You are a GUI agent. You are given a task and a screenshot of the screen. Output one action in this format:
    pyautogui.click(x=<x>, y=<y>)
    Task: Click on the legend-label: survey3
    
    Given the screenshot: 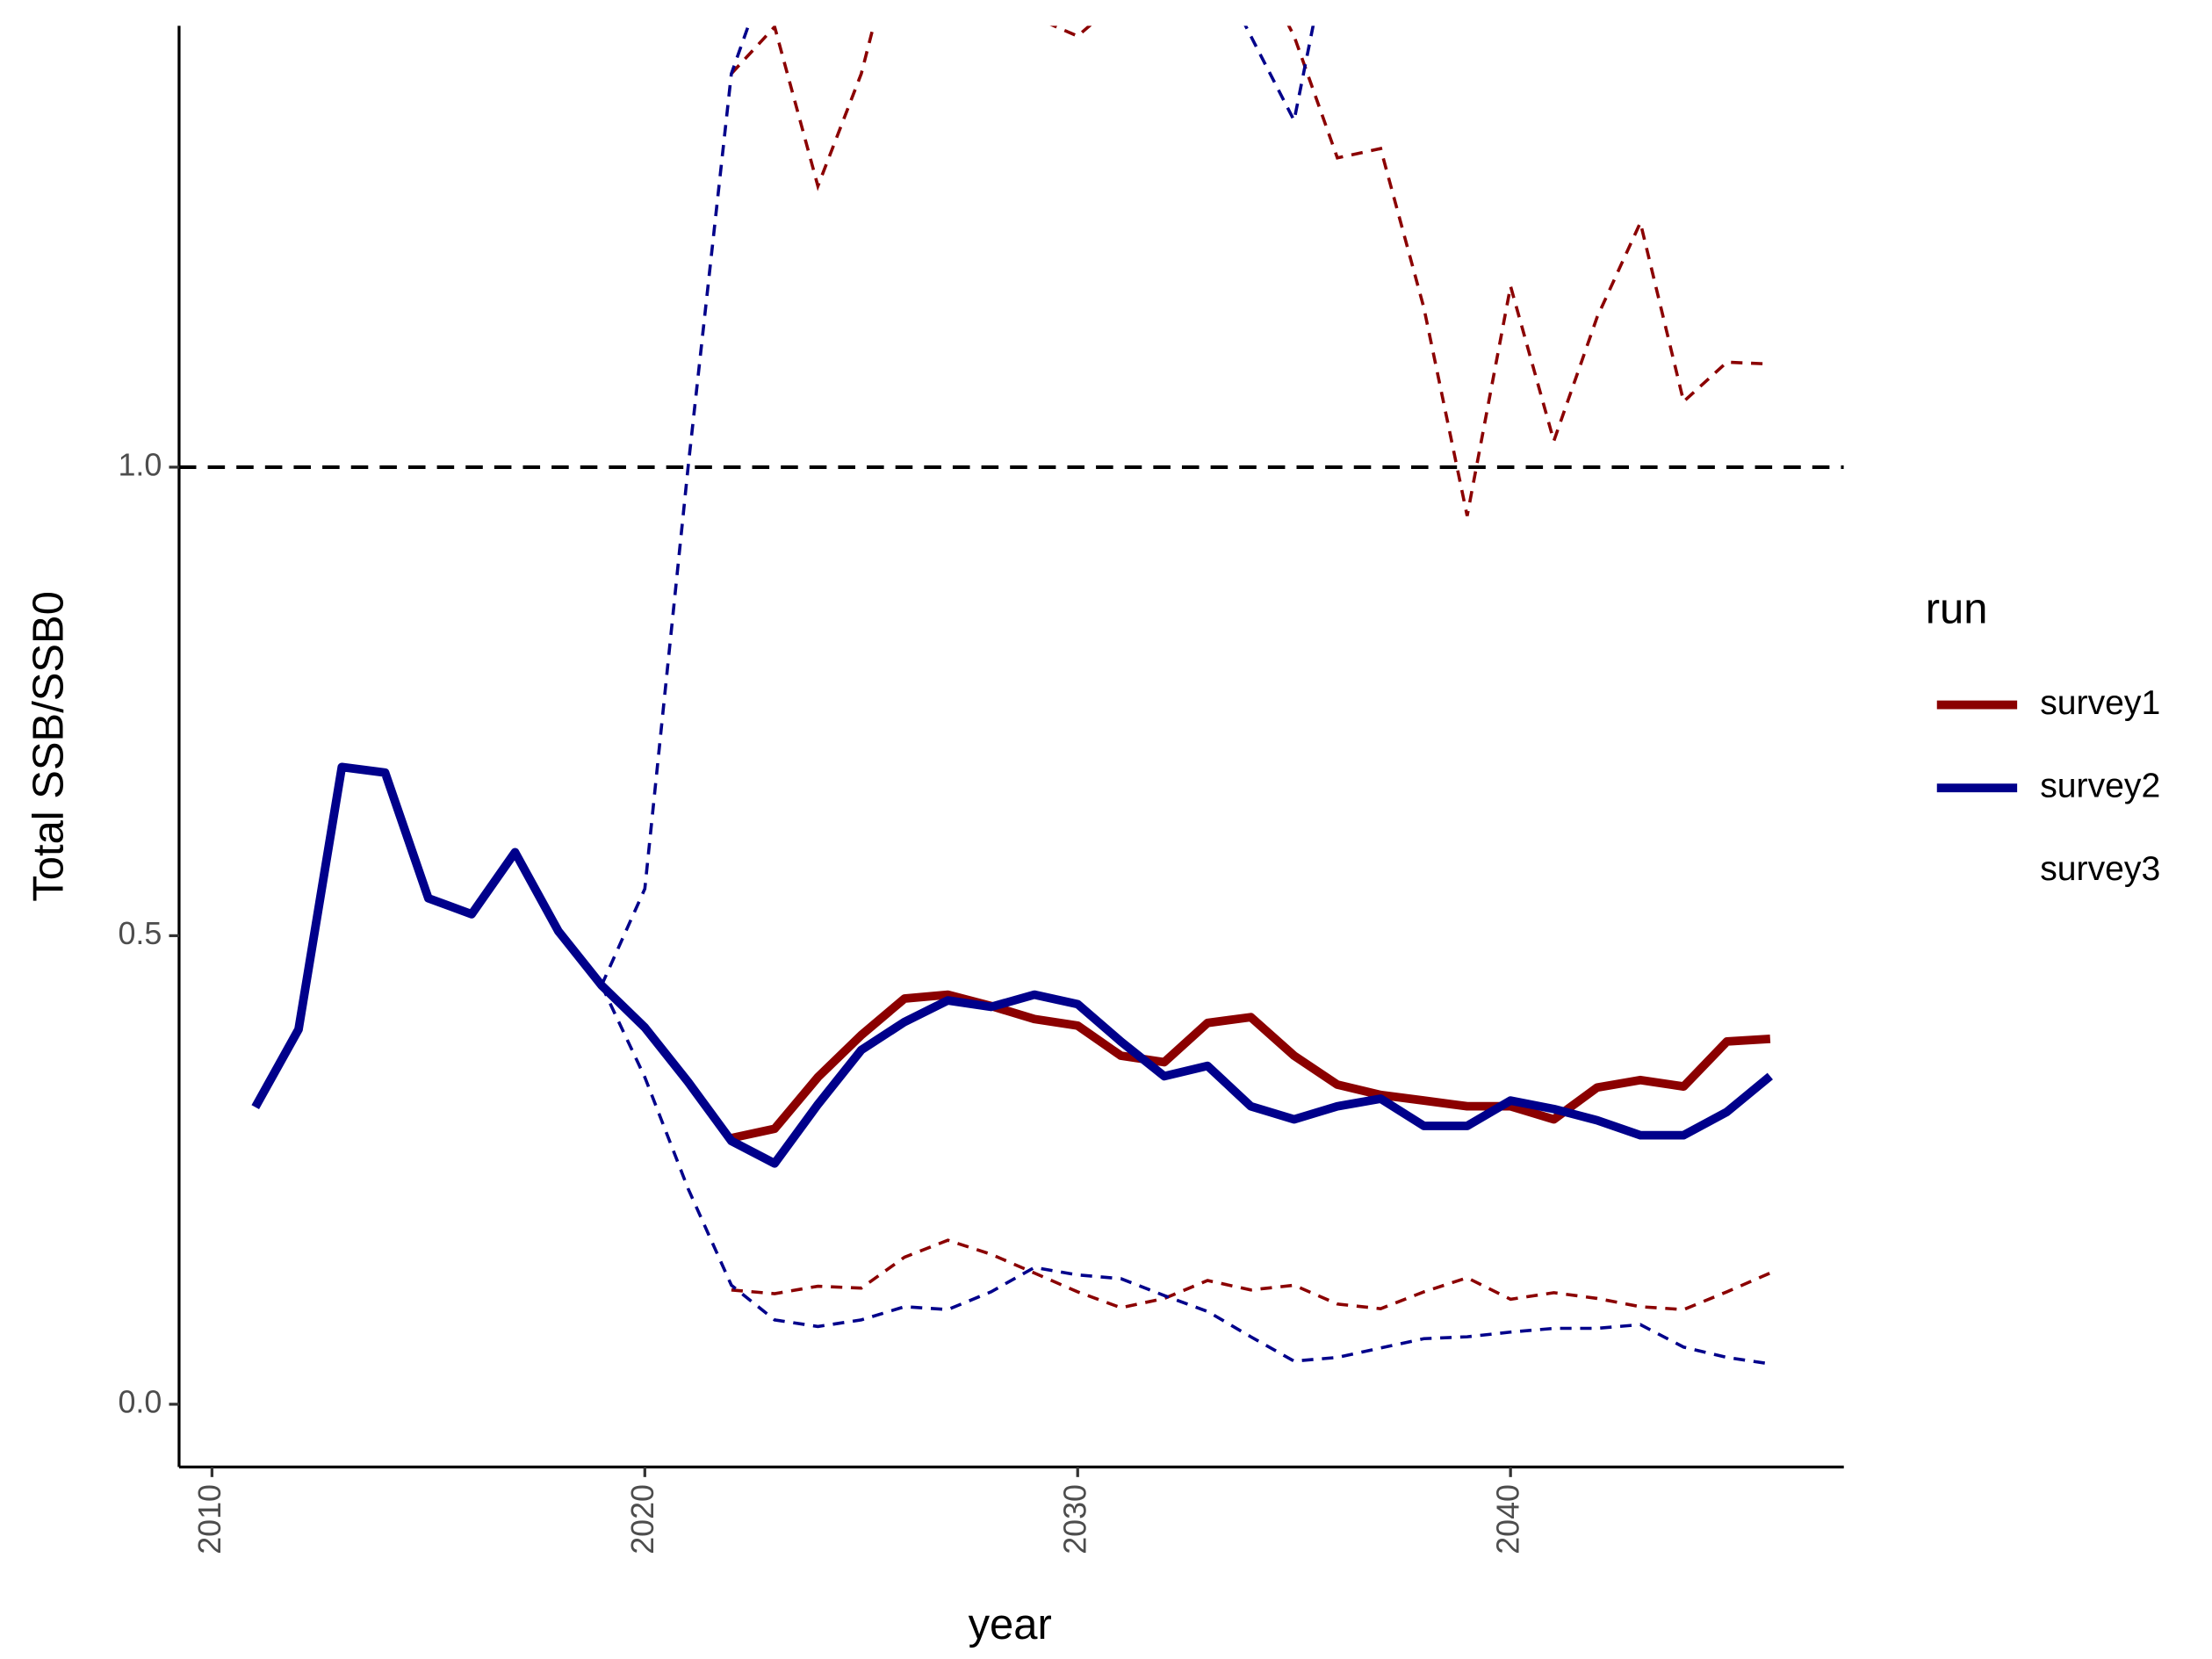 What is the action you would take?
    pyautogui.click(x=2100, y=869)
    